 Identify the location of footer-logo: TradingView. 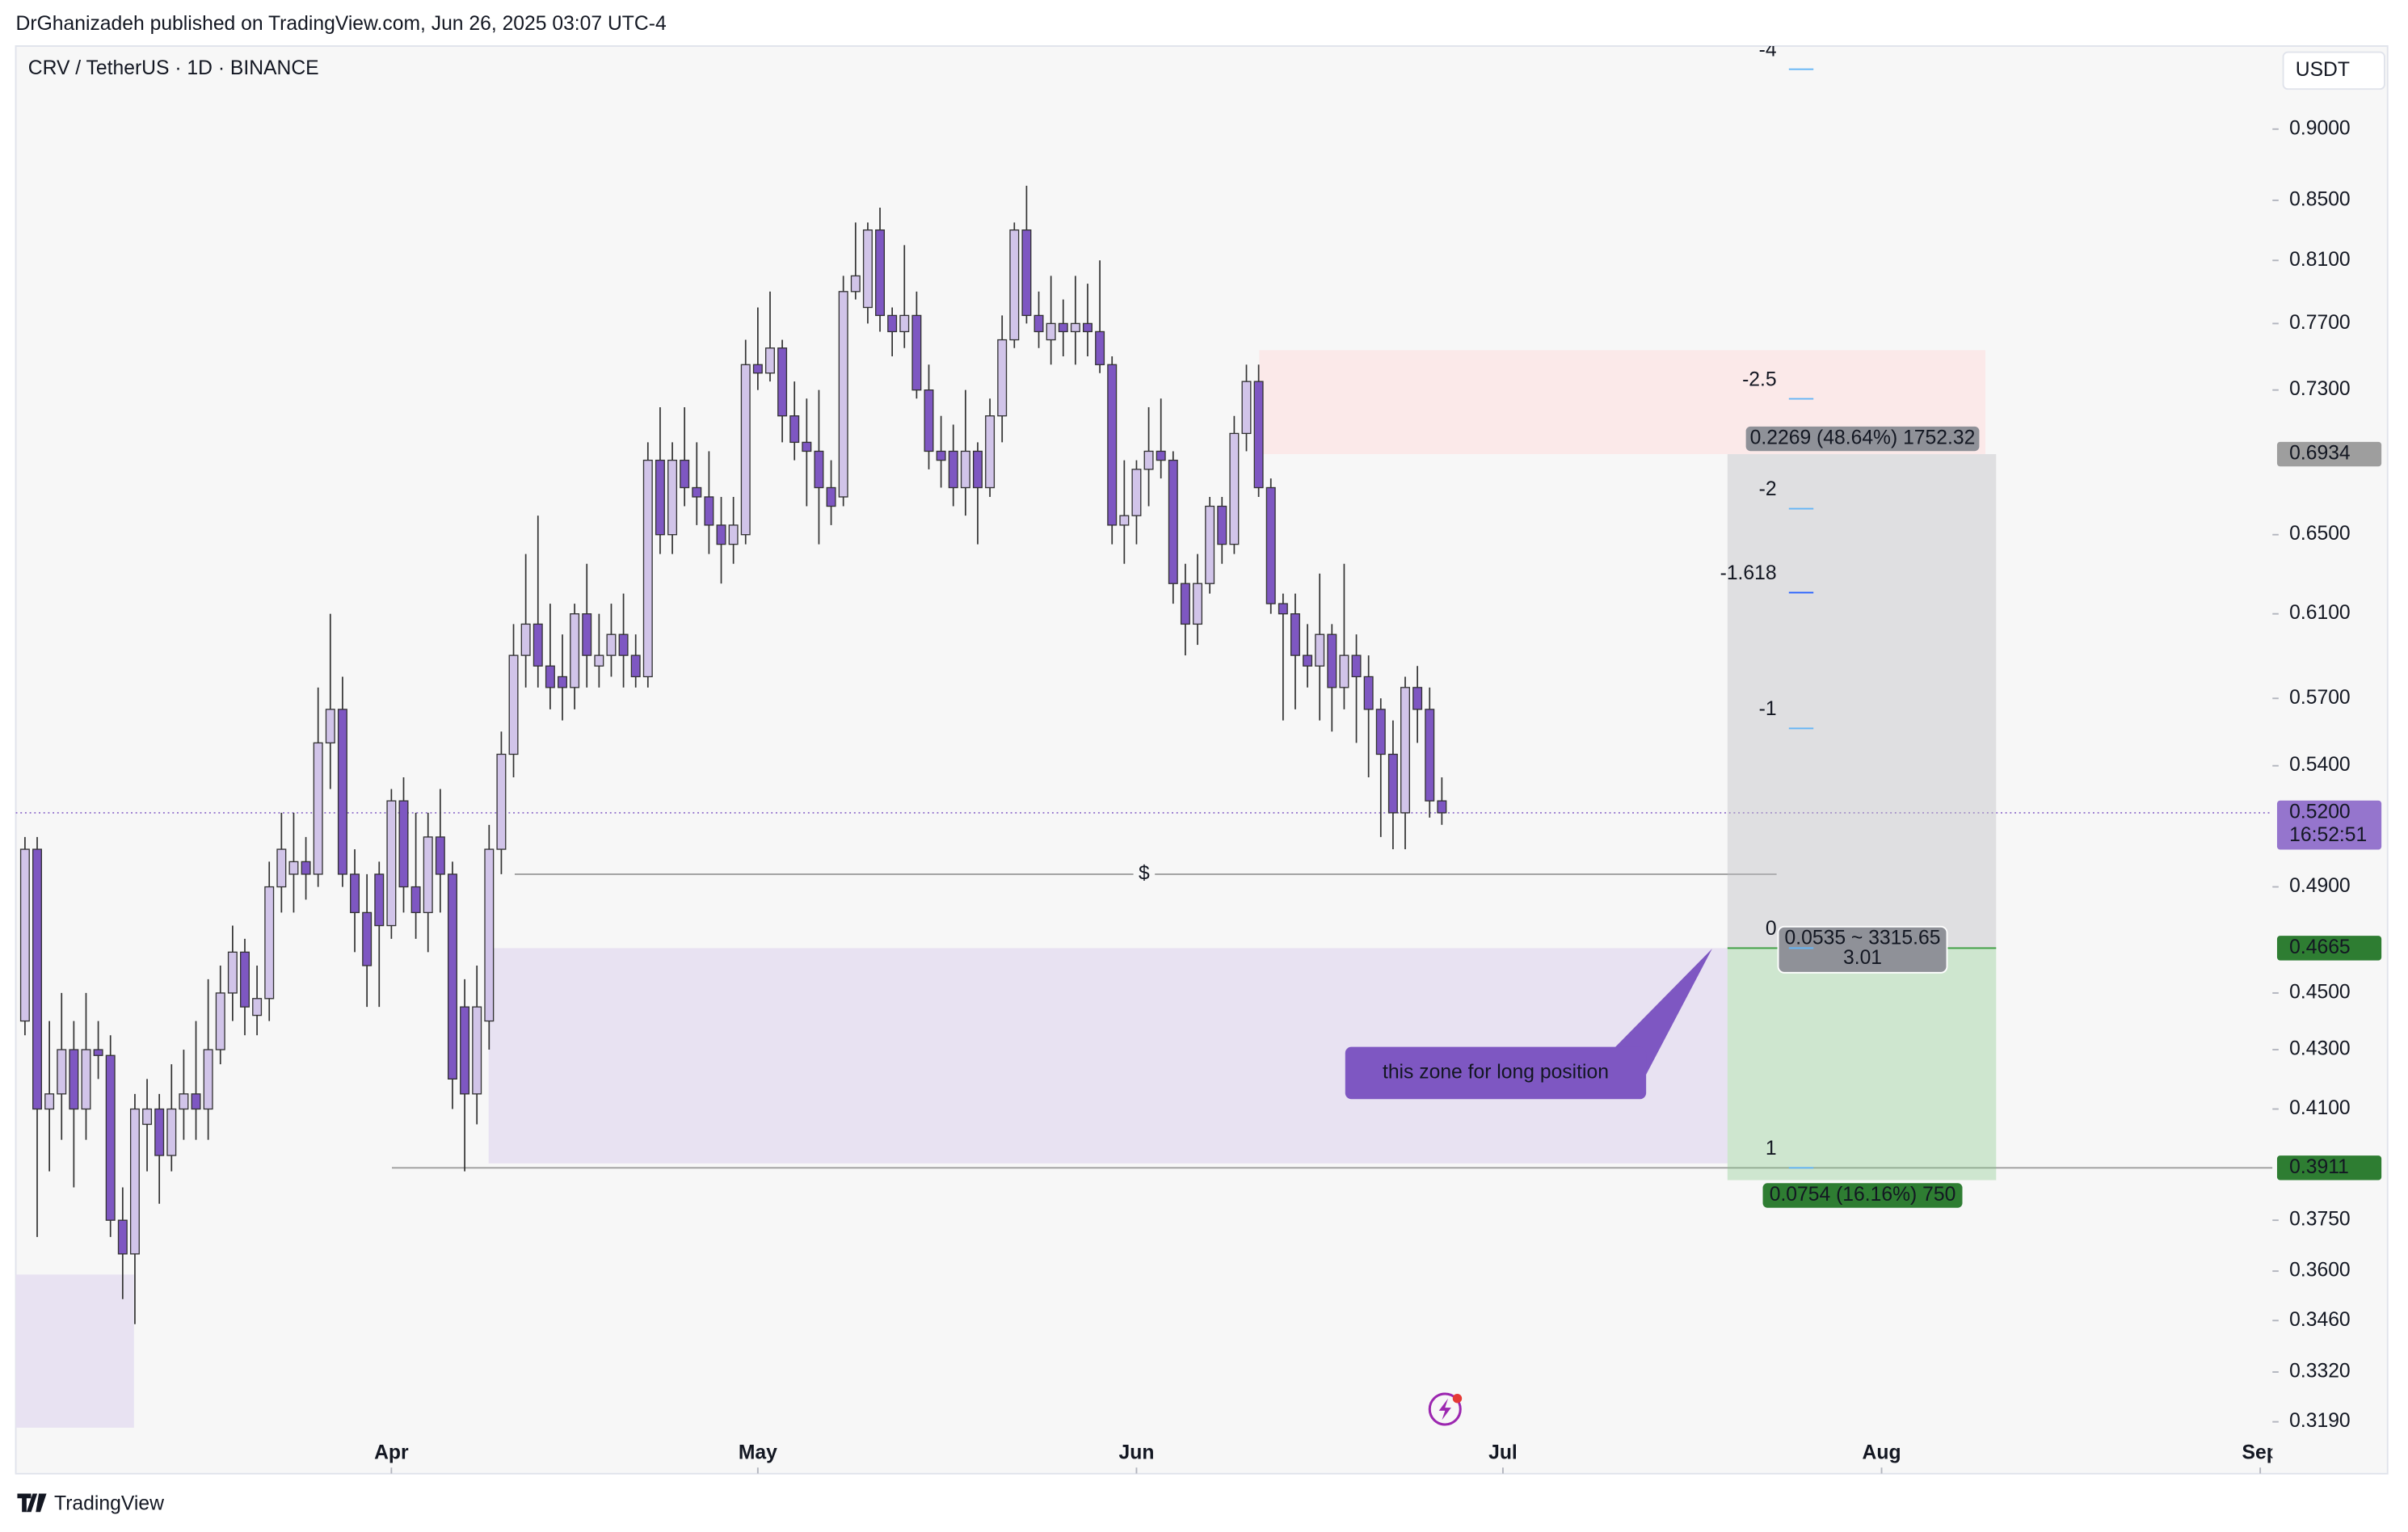
(90, 1503).